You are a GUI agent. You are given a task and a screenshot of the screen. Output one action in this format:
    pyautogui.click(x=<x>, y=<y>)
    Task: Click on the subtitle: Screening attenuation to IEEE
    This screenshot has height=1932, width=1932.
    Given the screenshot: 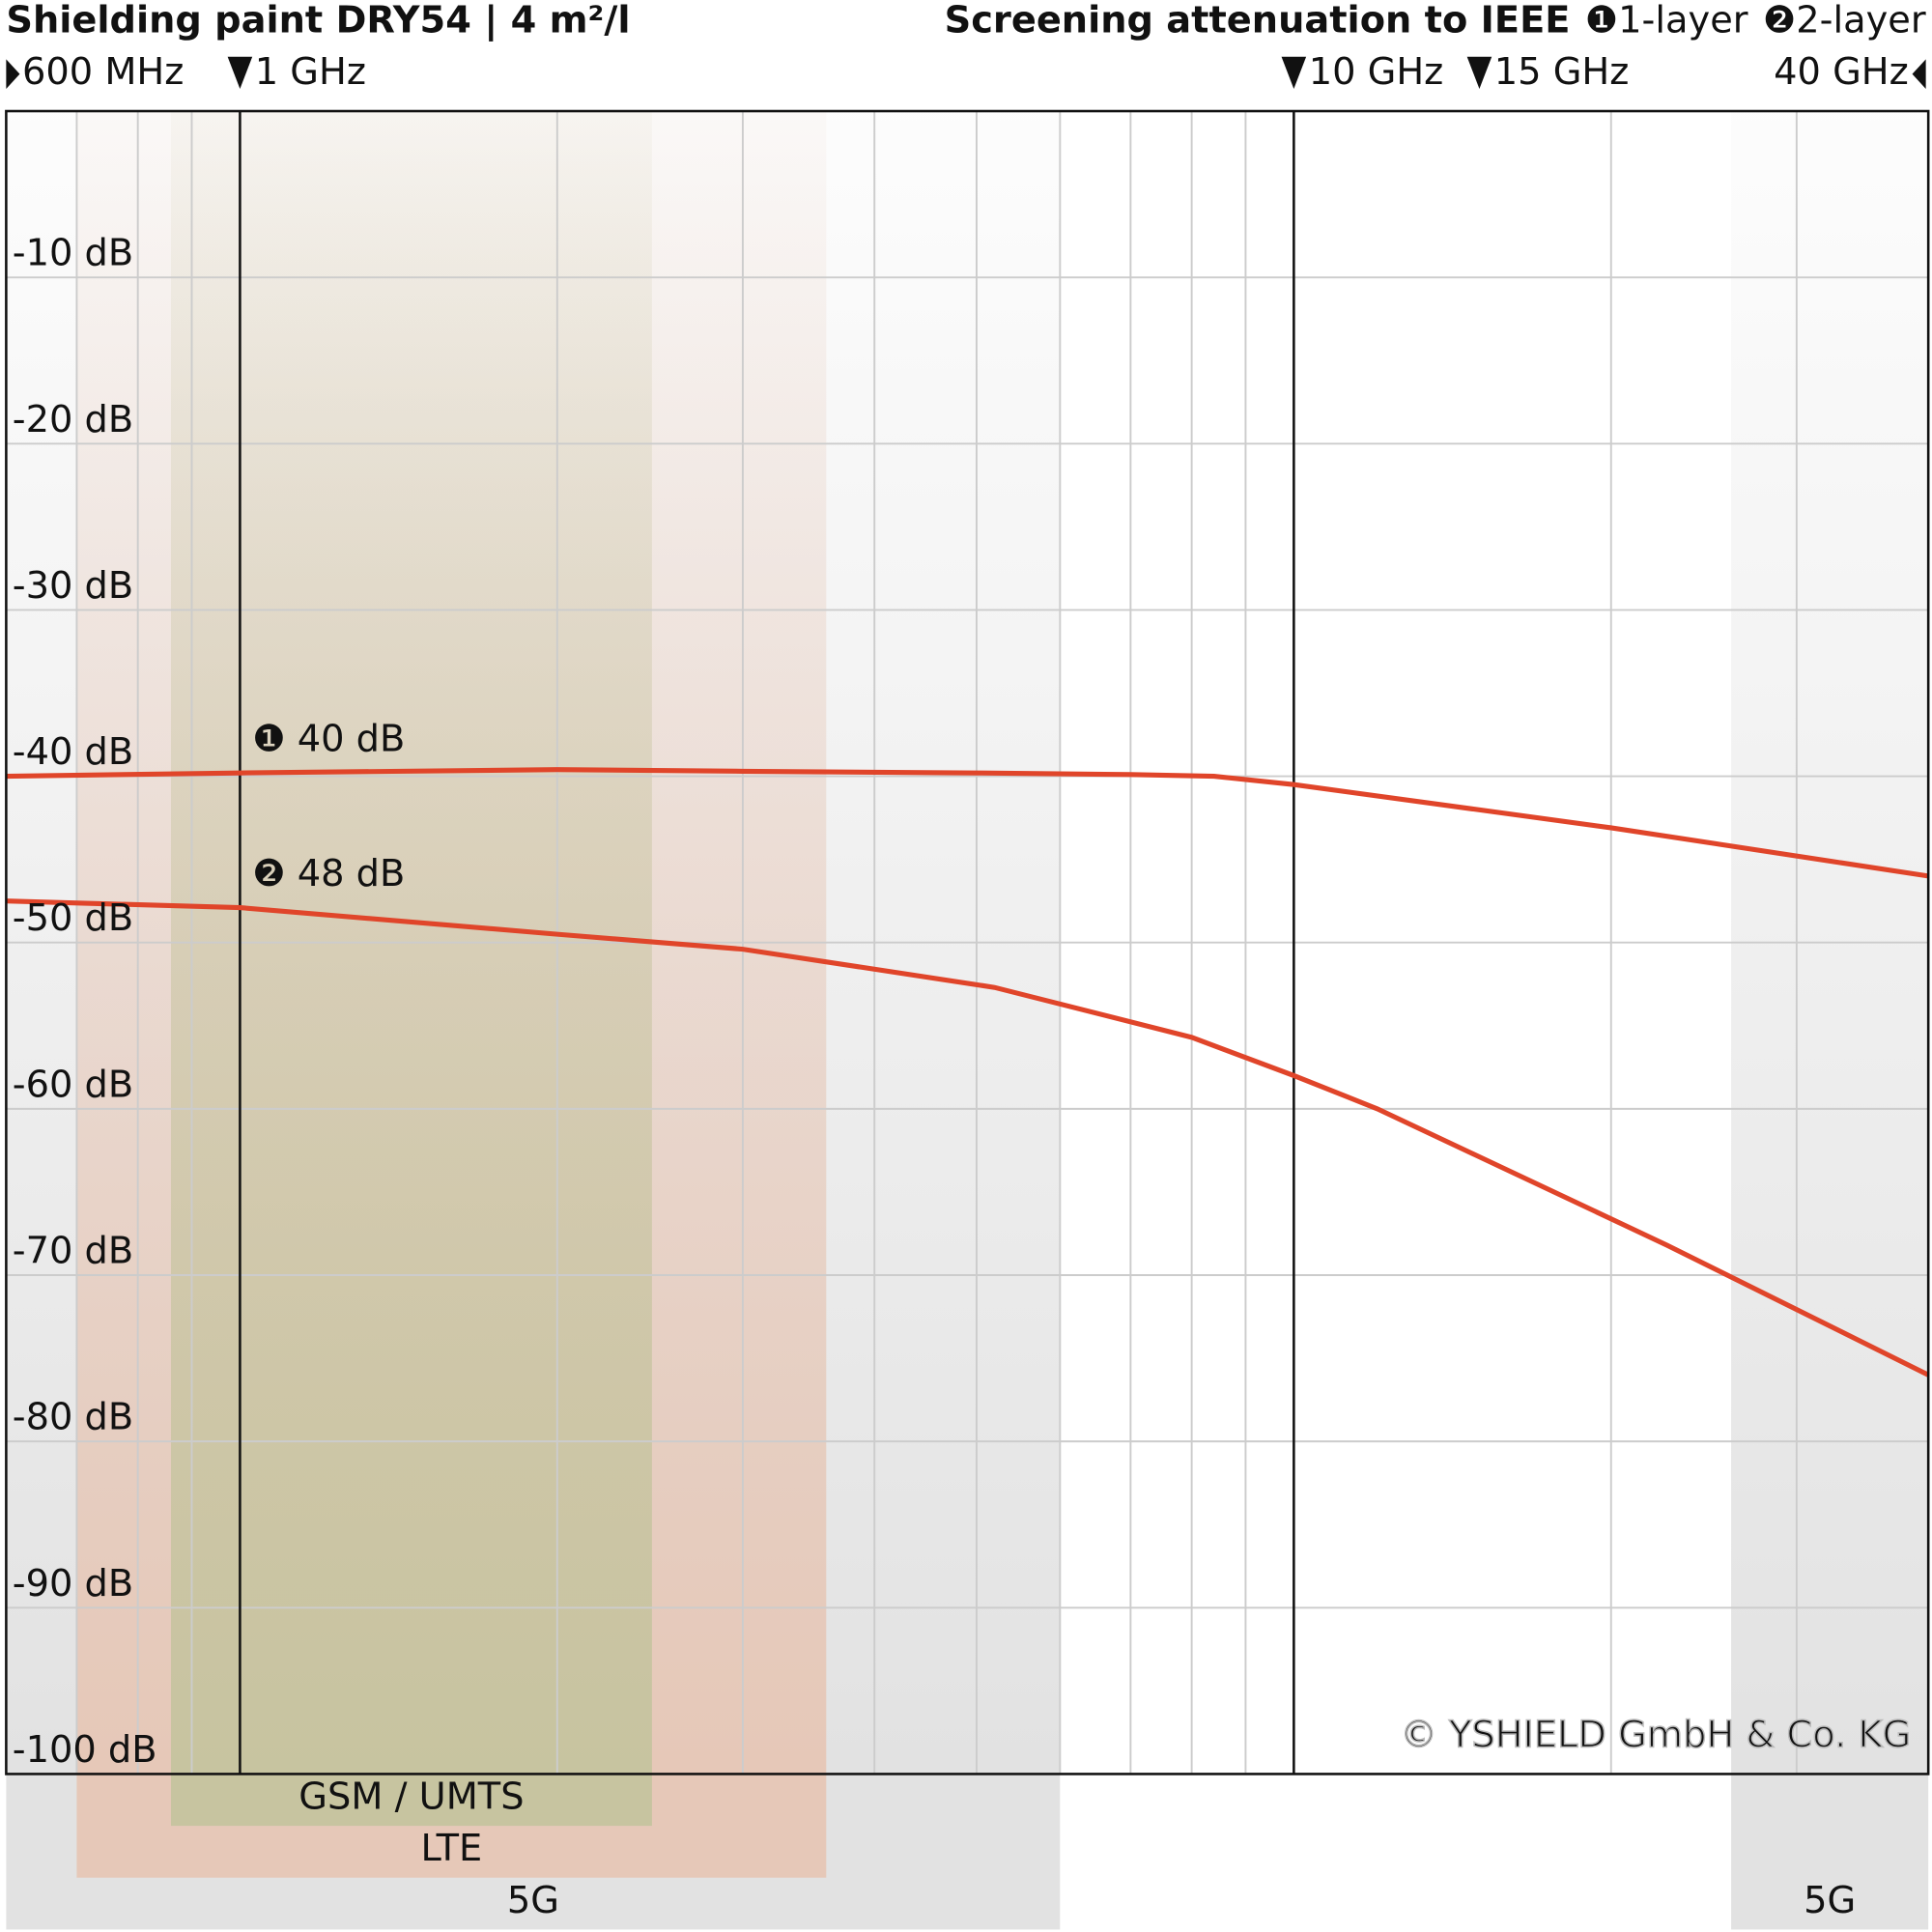 What is the action you would take?
    pyautogui.click(x=1258, y=21)
    